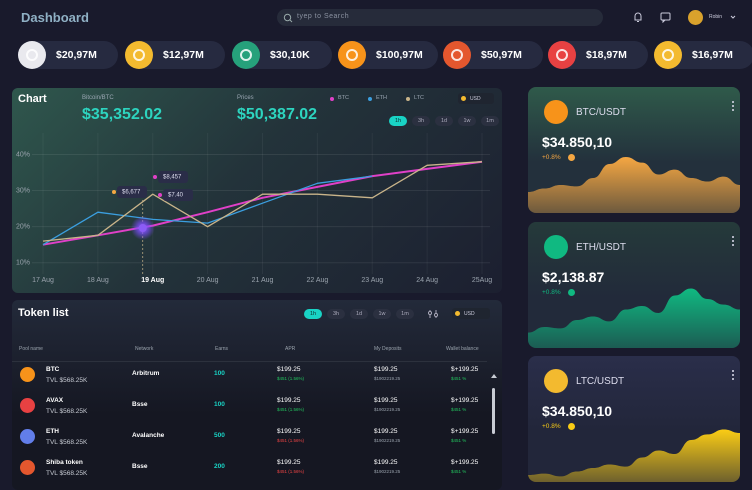 The image size is (752, 490). I want to click on ticker: $30,10K, so click(282, 55).